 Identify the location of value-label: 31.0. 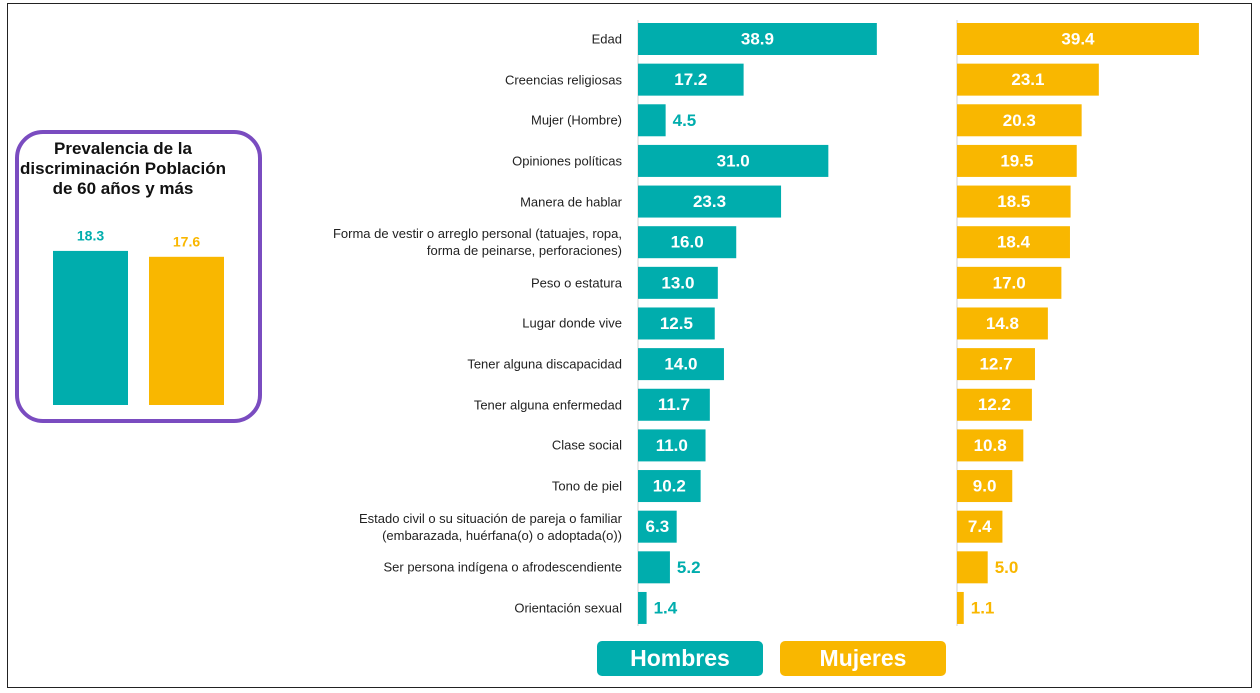
(733, 160).